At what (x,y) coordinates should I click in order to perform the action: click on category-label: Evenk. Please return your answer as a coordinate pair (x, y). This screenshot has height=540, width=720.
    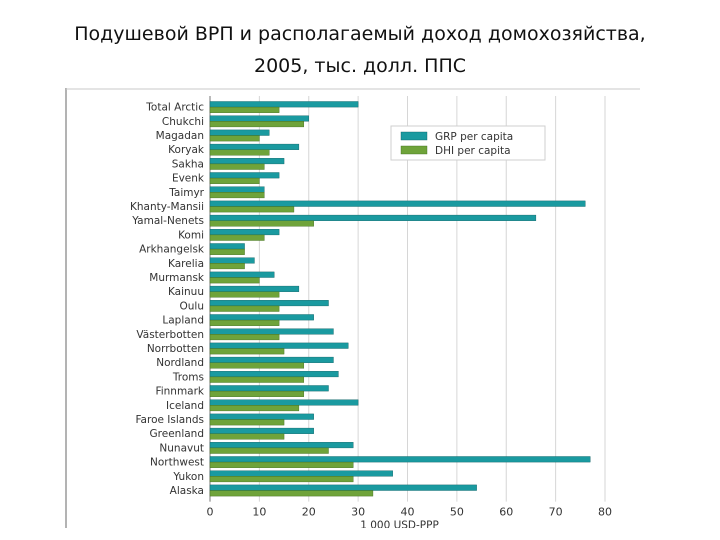
    Looking at the image, I should click on (188, 179).